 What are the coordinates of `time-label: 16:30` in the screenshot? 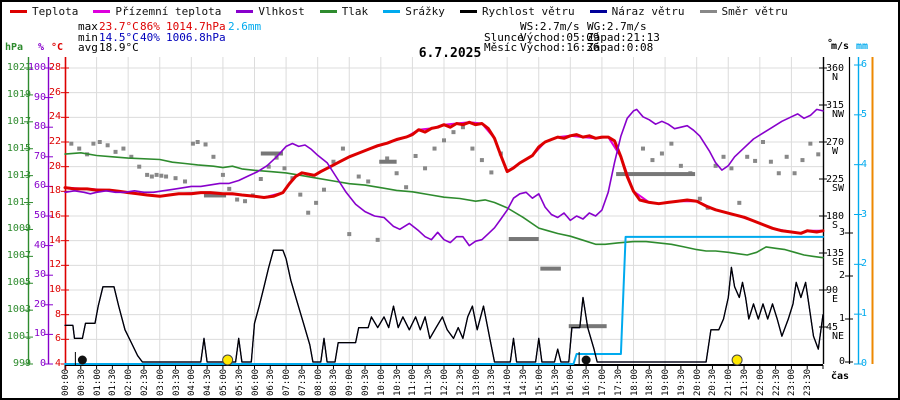 It's located at (587, 382).